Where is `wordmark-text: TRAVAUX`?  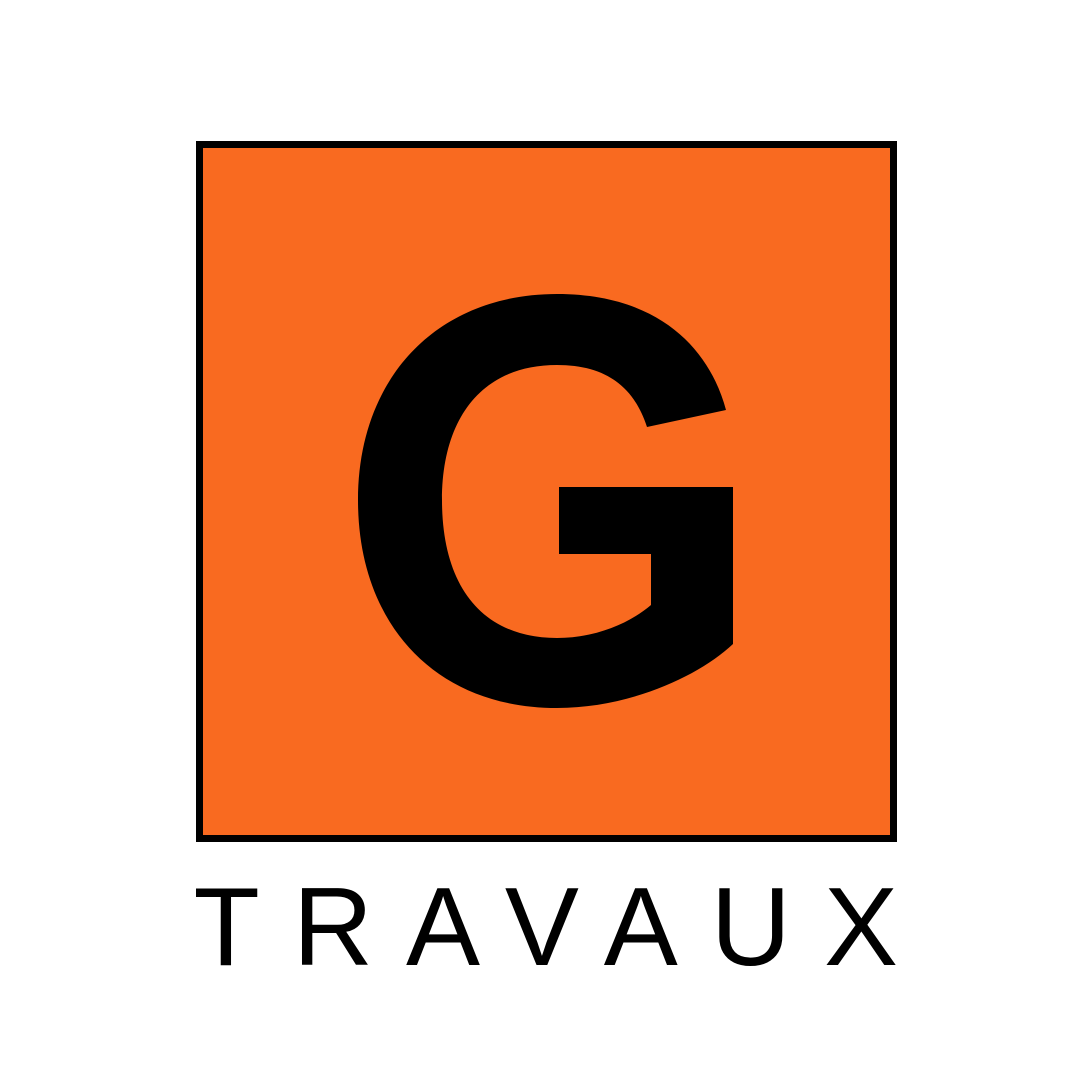 wordmark-text: TRAVAUX is located at coordinates (547, 925).